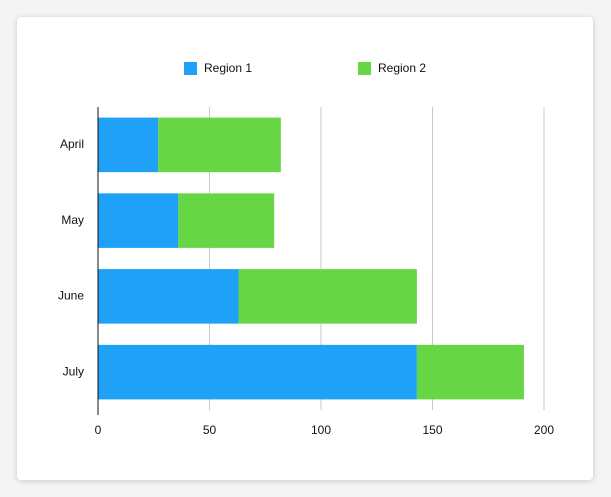 The width and height of the screenshot is (611, 497). What do you see at coordinates (73, 371) in the screenshot?
I see `y-tick-label: July` at bounding box center [73, 371].